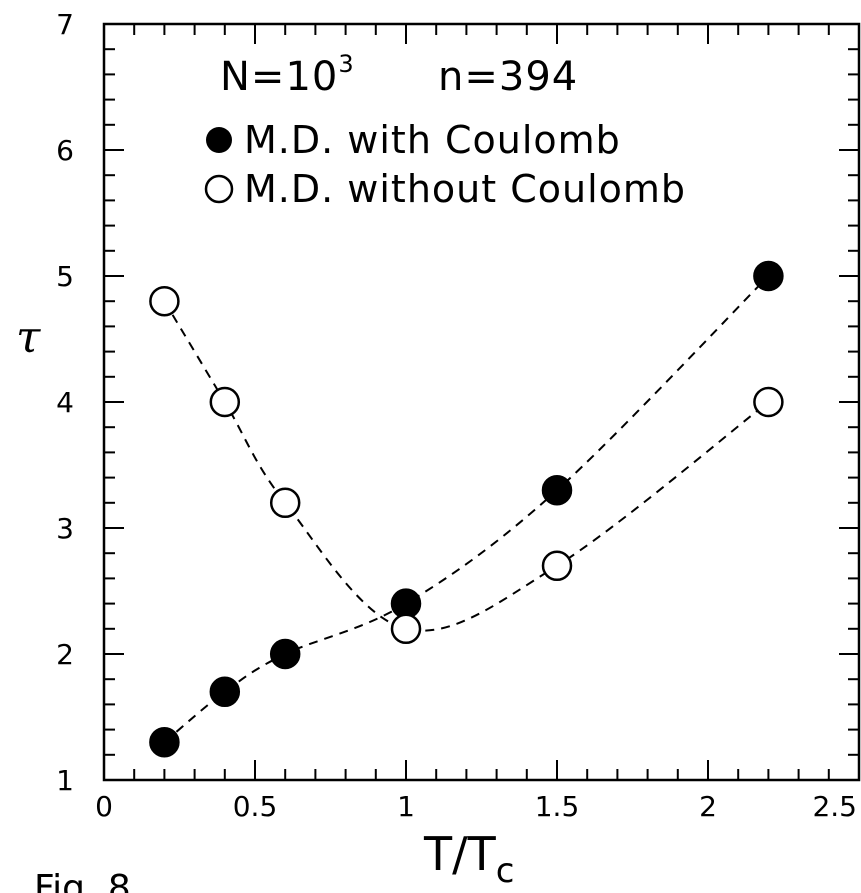 The width and height of the screenshot is (861, 893). Describe the element at coordinates (432, 140) in the screenshot. I see `legend-label-with-coulomb: M.D. with Coulomb` at that location.